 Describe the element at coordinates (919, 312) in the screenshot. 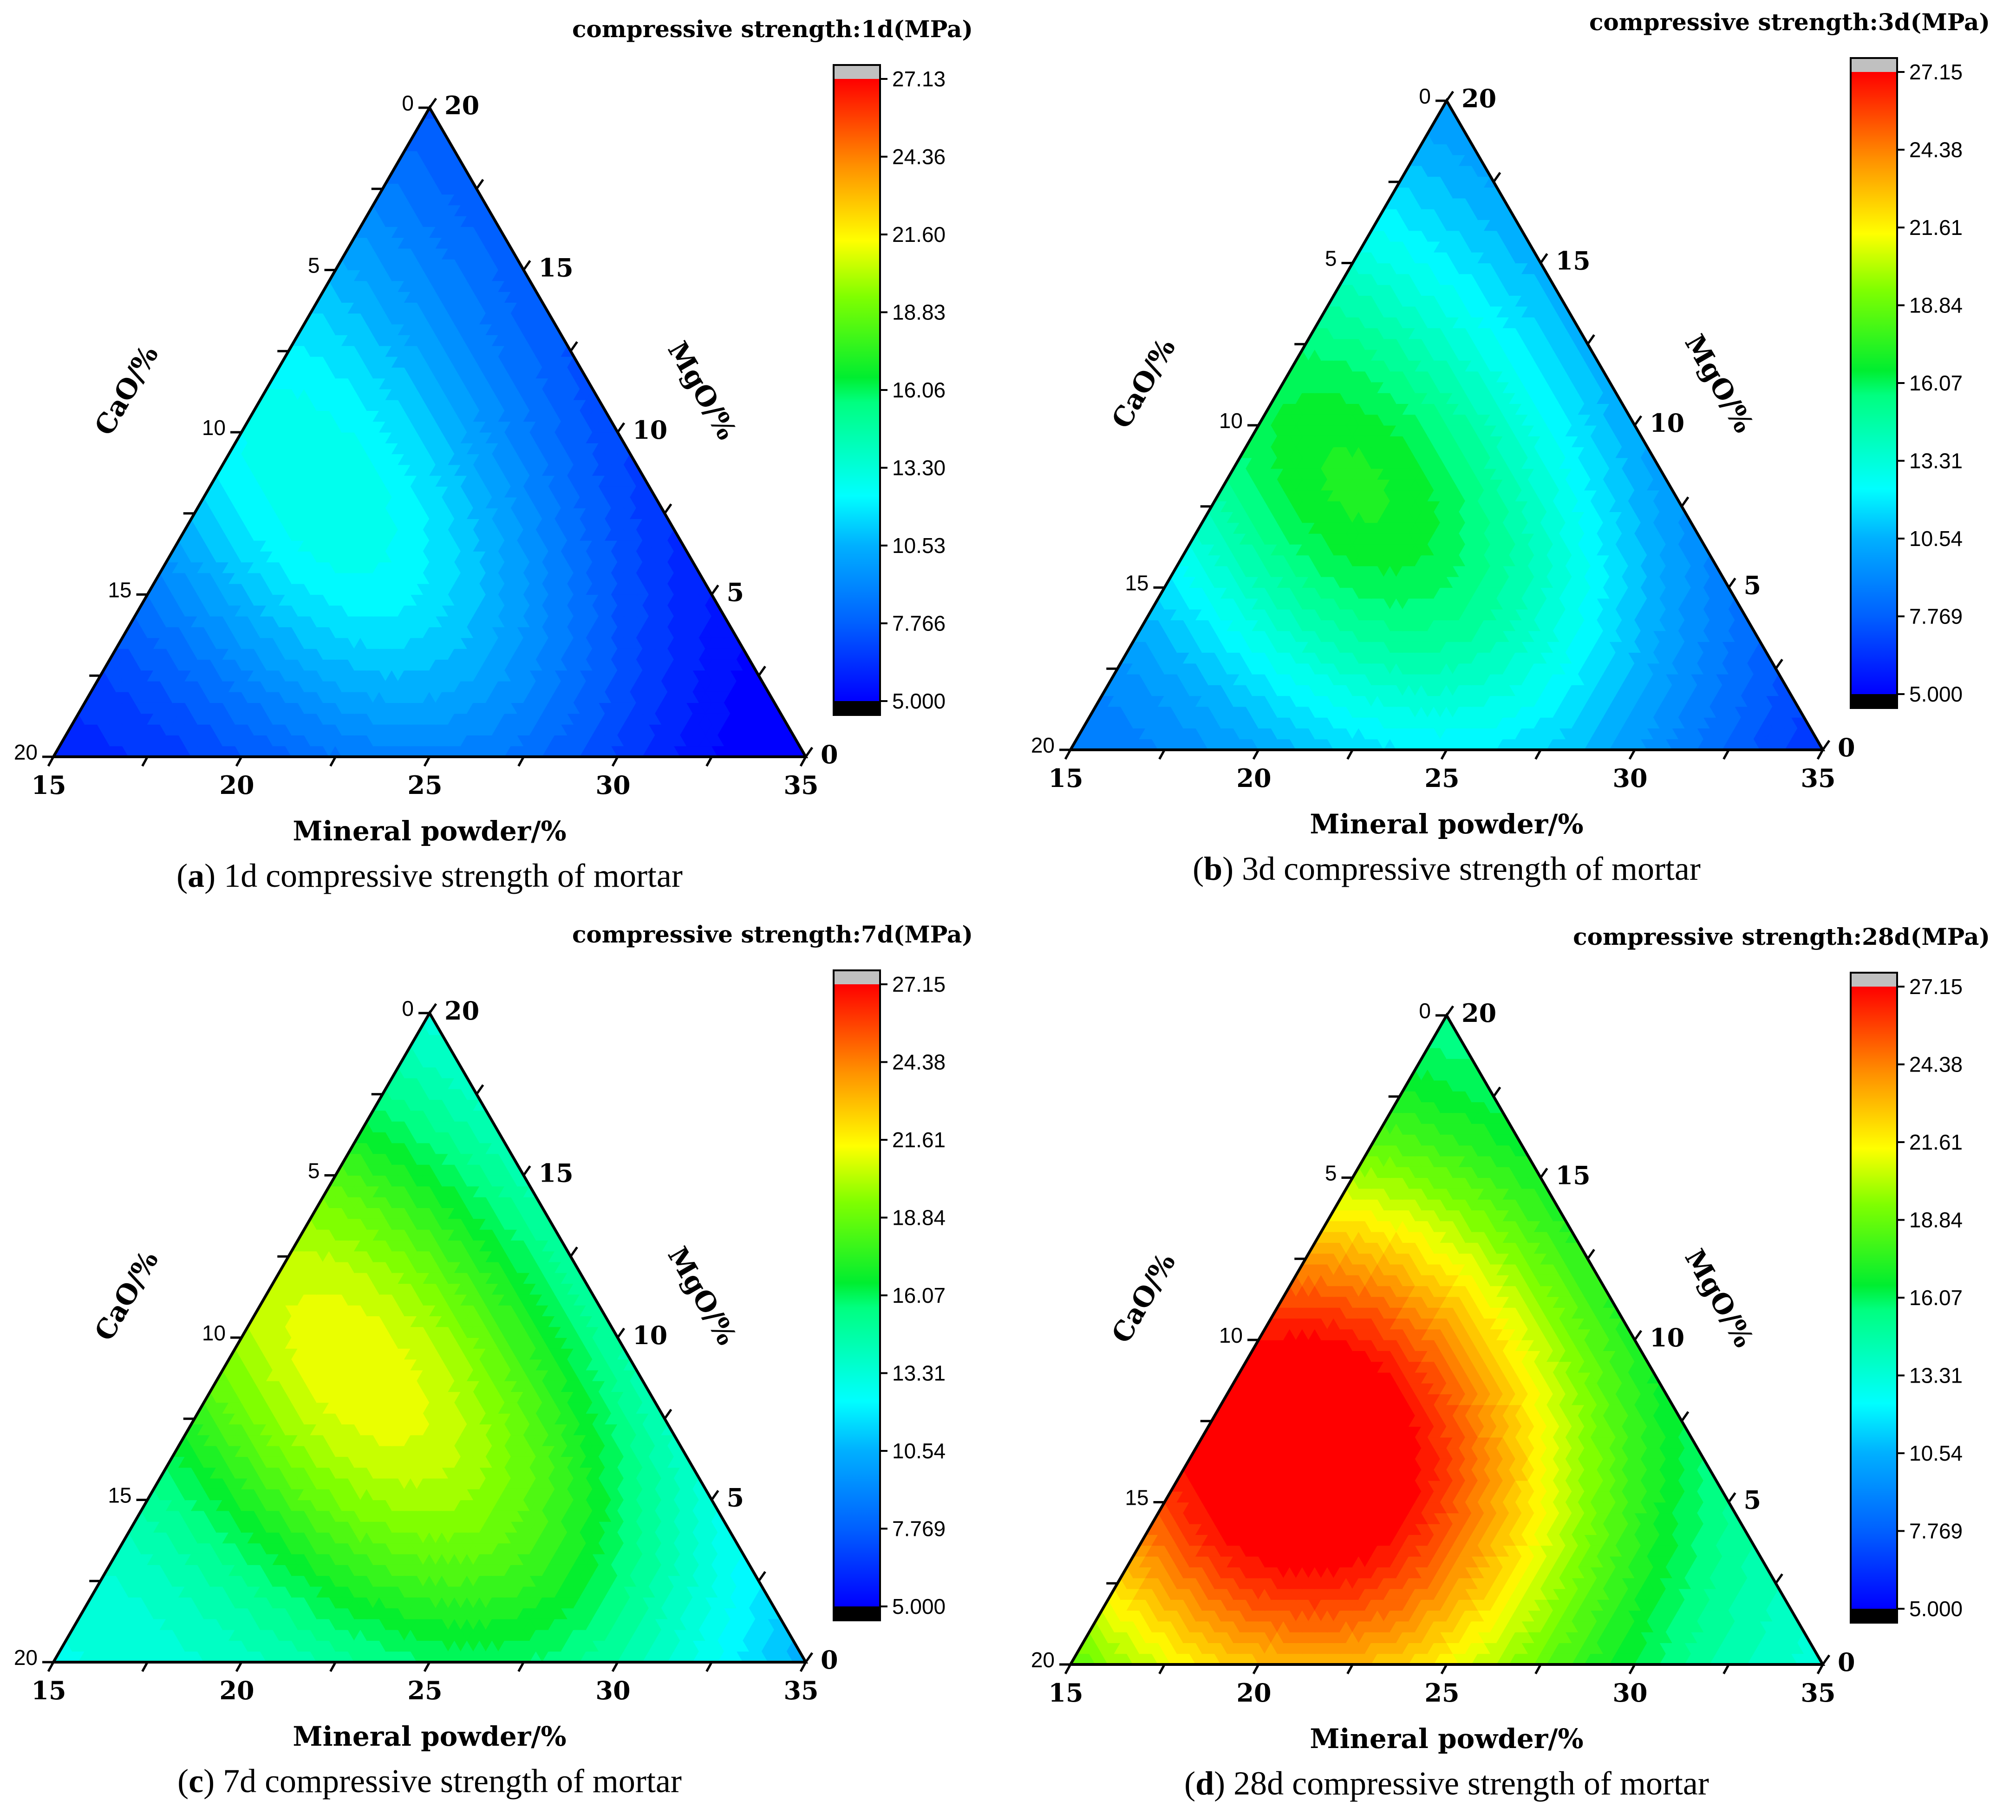

I see `colorbar-tick-label: 18.83` at that location.